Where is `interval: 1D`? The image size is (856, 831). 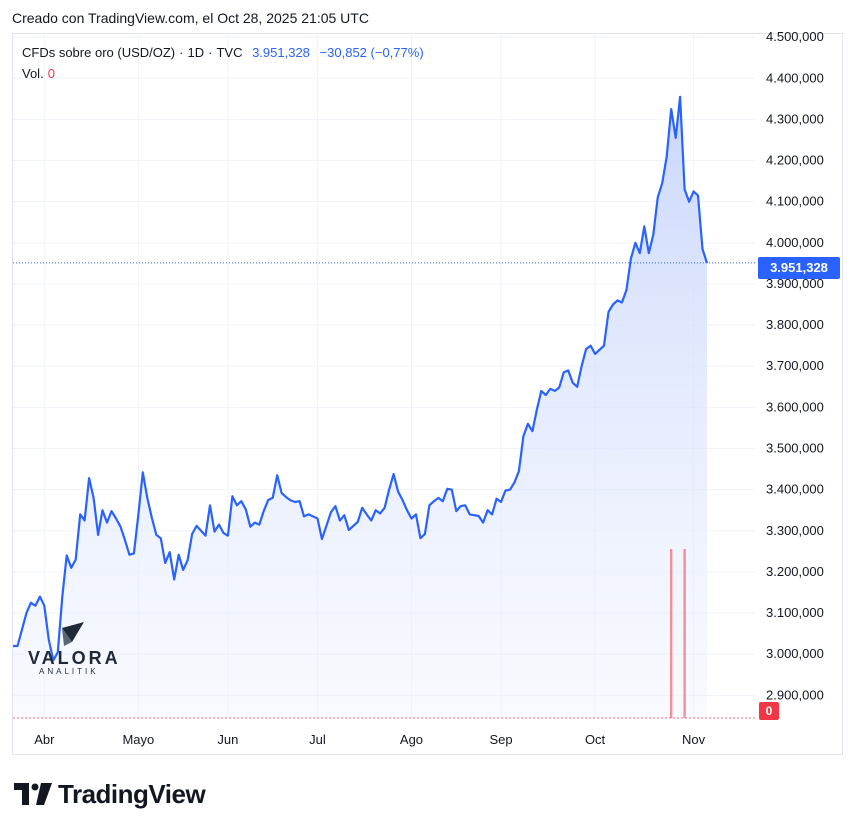 interval: 1D is located at coordinates (196, 52).